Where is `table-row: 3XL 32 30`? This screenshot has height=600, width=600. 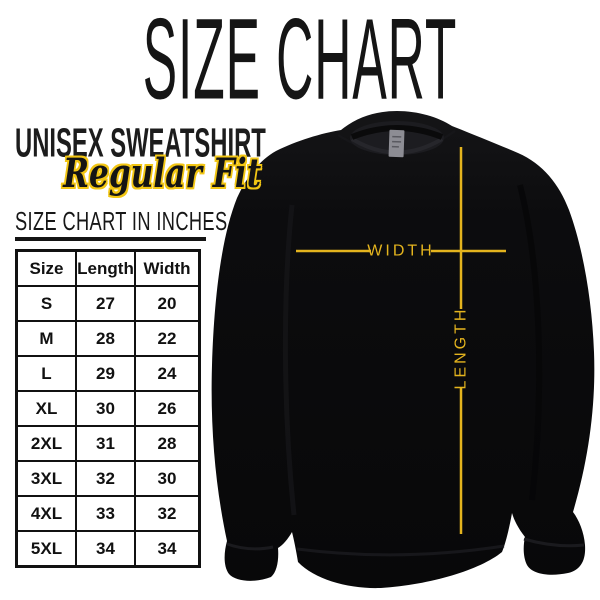 table-row: 3XL 32 30 is located at coordinates (108, 478).